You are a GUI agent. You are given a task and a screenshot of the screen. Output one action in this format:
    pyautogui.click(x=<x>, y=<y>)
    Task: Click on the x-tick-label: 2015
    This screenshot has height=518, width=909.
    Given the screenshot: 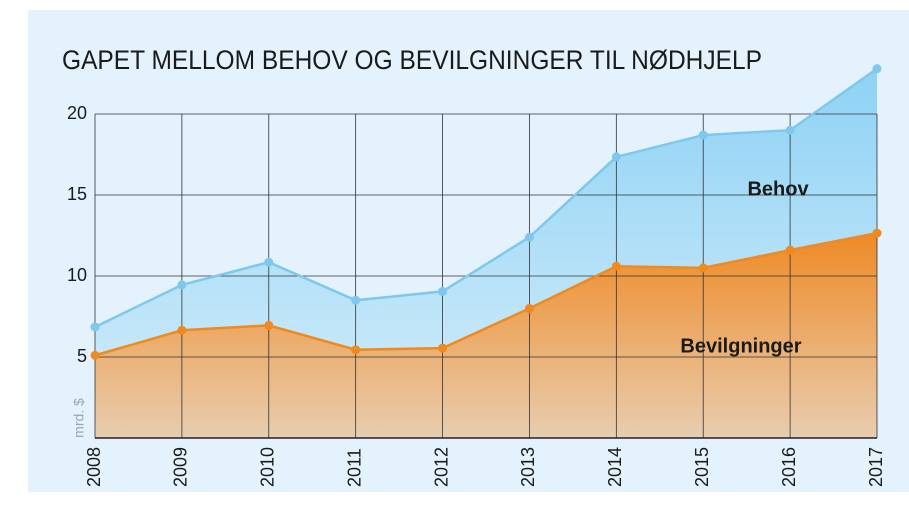 What is the action you would take?
    pyautogui.click(x=702, y=467)
    